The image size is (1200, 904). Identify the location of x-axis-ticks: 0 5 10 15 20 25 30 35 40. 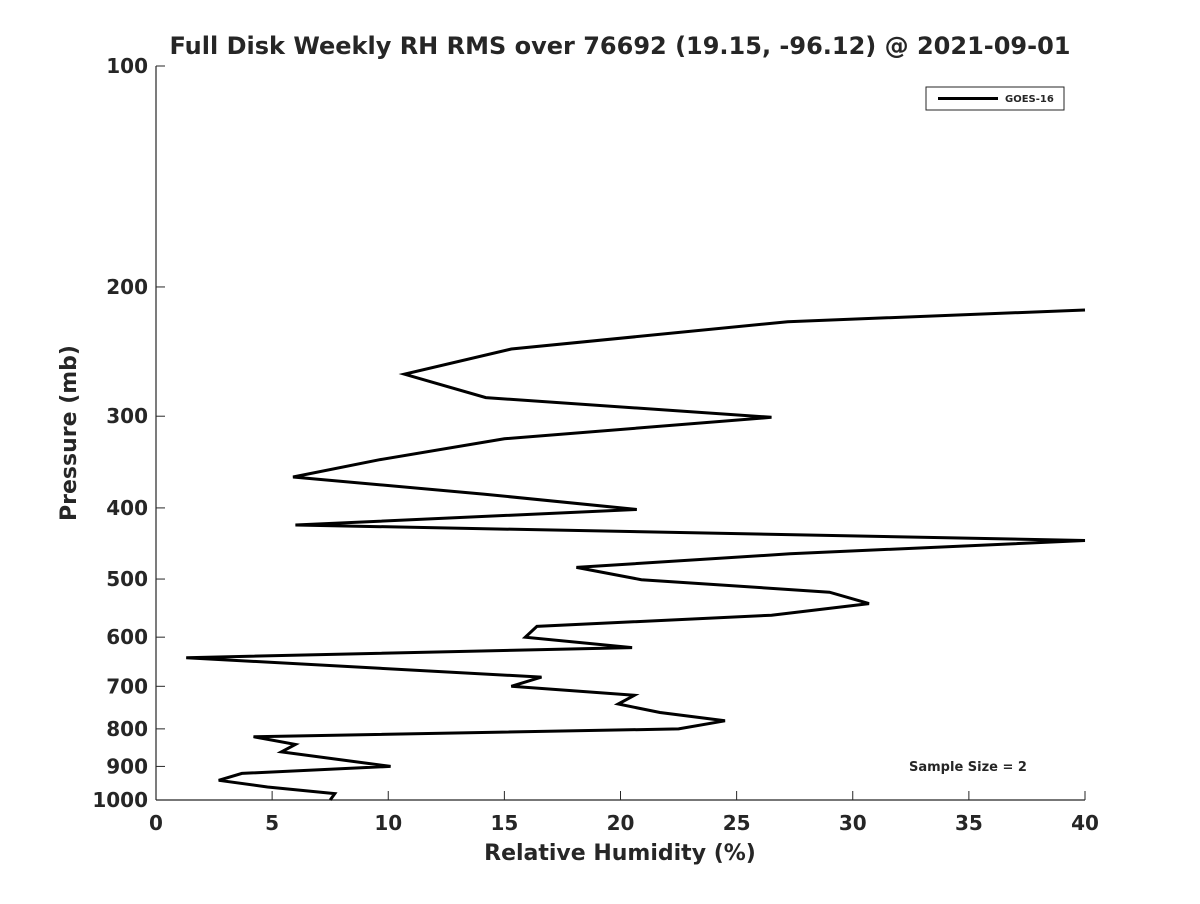
(624, 813).